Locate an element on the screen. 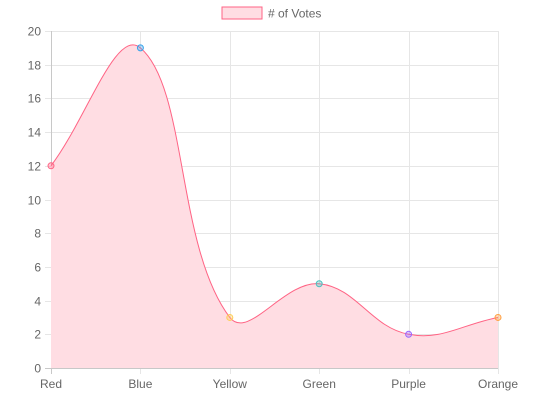  legend-swatch is located at coordinates (242, 13).